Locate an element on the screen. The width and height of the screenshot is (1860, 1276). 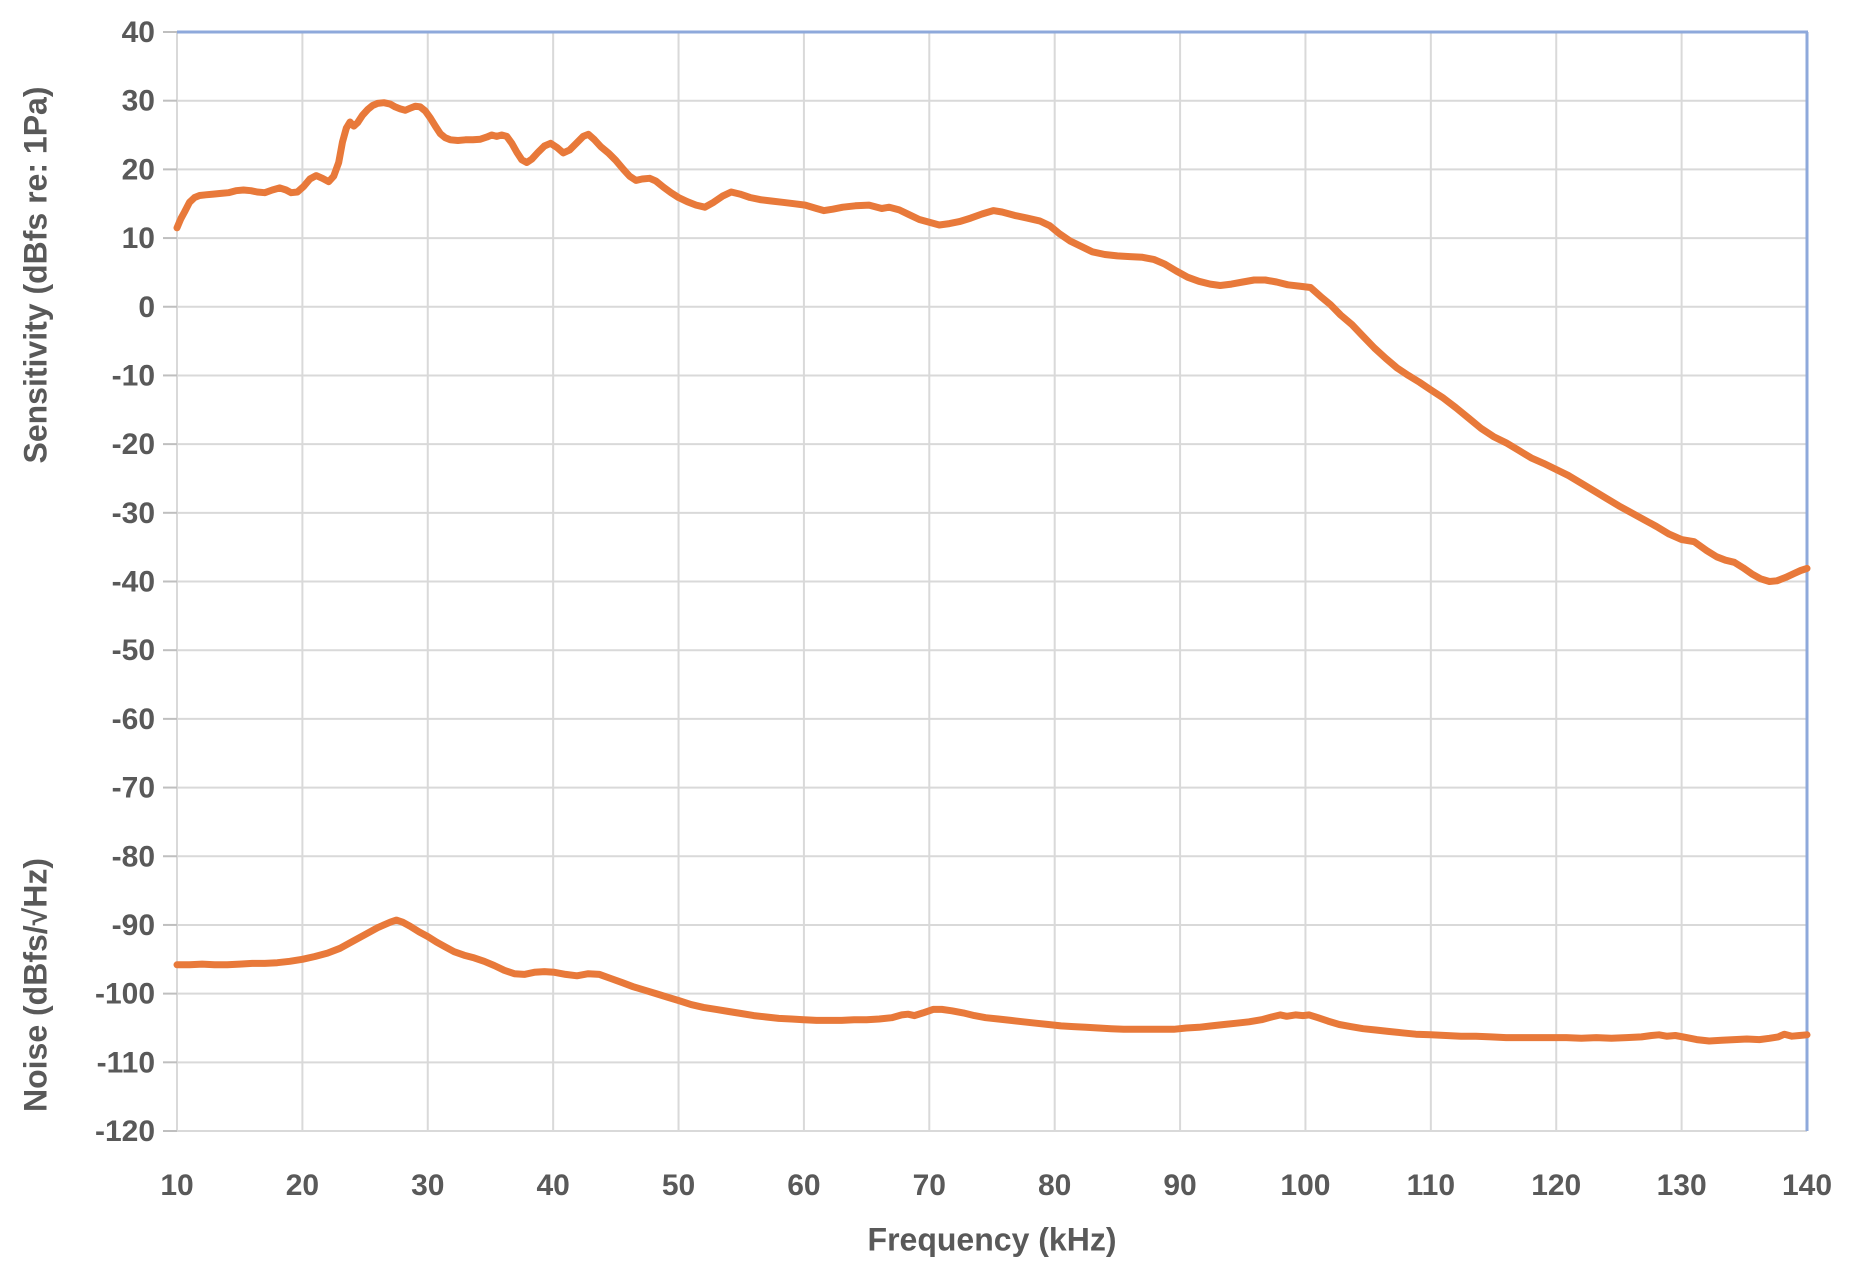
y-tick-label: 0 is located at coordinates (146, 307).